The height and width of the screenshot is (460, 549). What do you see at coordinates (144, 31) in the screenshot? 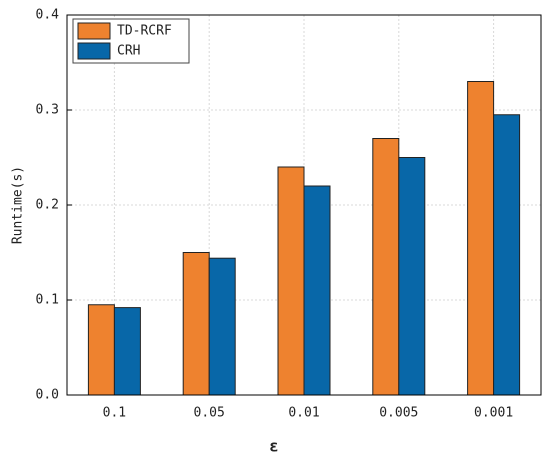
I see `legend-label: TD-RCRF` at bounding box center [144, 31].